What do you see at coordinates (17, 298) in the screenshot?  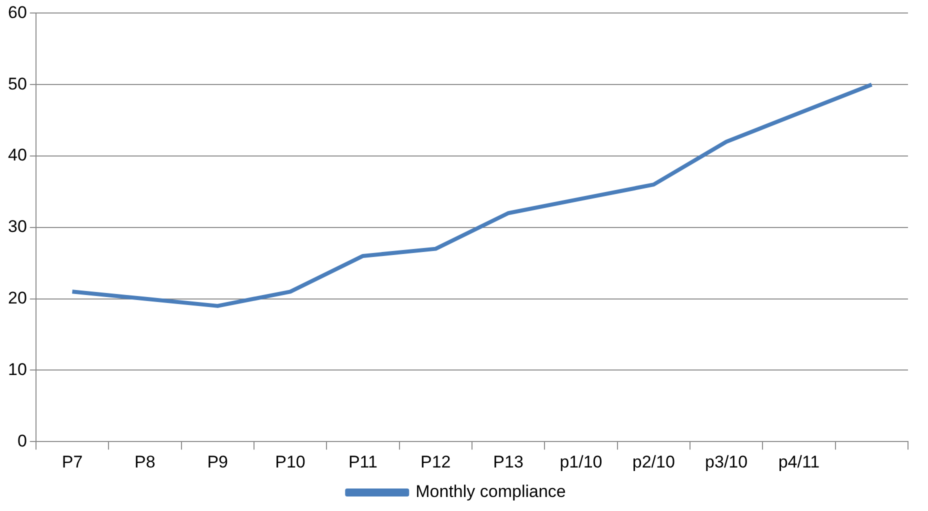 I see `y-tick-label: 20` at bounding box center [17, 298].